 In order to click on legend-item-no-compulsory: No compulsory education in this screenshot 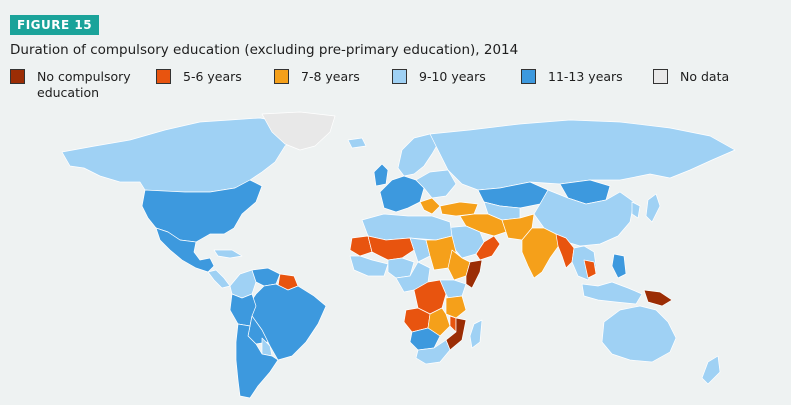, I will do `click(73, 85)`.